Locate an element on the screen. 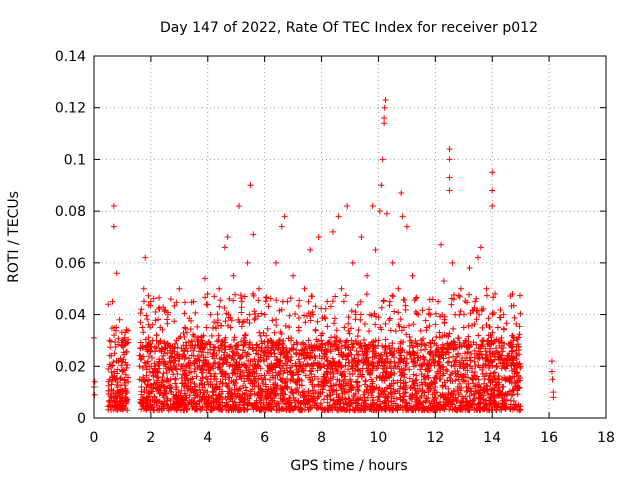  x-tick-label: 10 is located at coordinates (379, 438).